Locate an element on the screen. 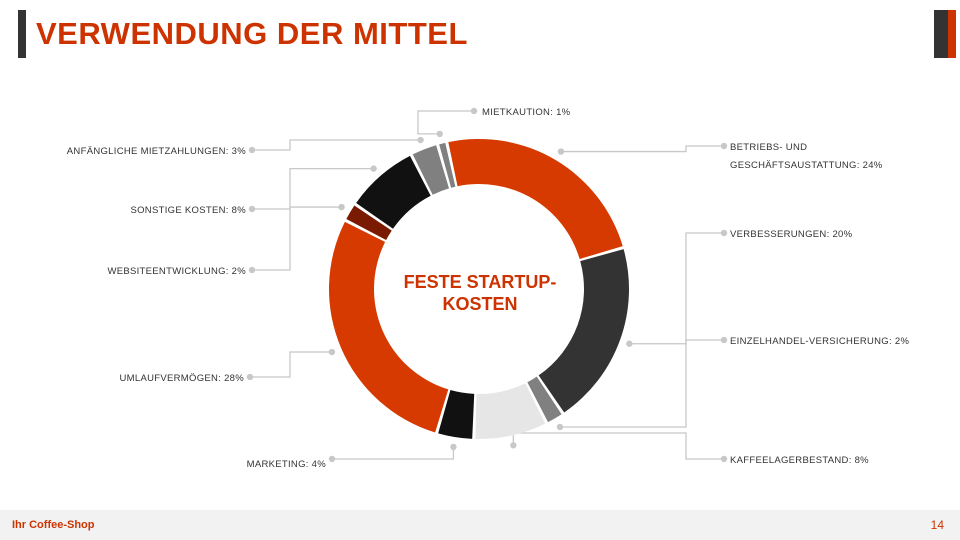 Image resolution: width=960 pixels, height=540 pixels. slice-label-6: MARKETING: 4% is located at coordinates (287, 464).